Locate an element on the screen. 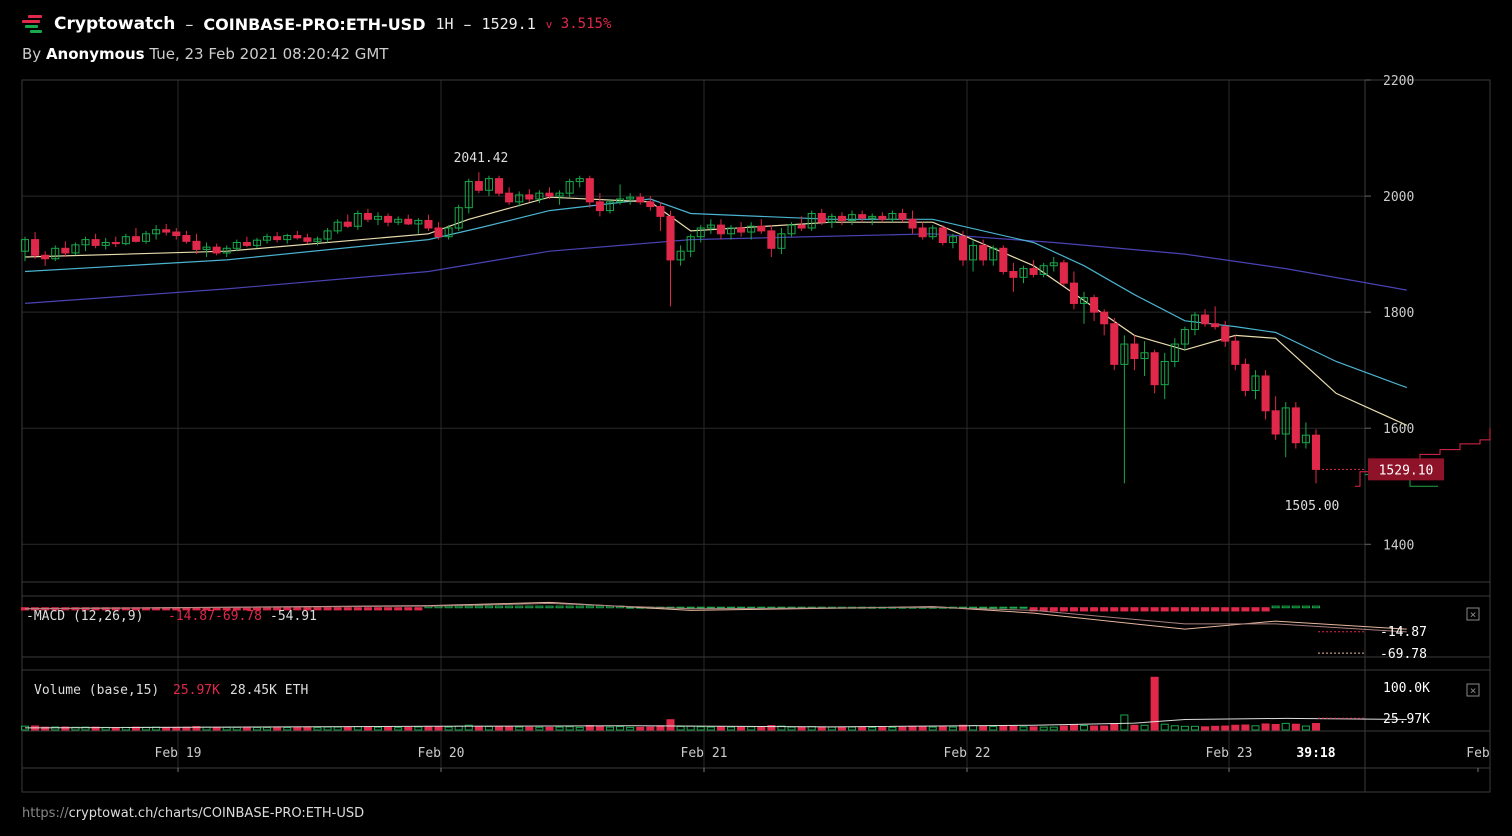  y-tick-label-3: 1600 is located at coordinates (1398, 429).